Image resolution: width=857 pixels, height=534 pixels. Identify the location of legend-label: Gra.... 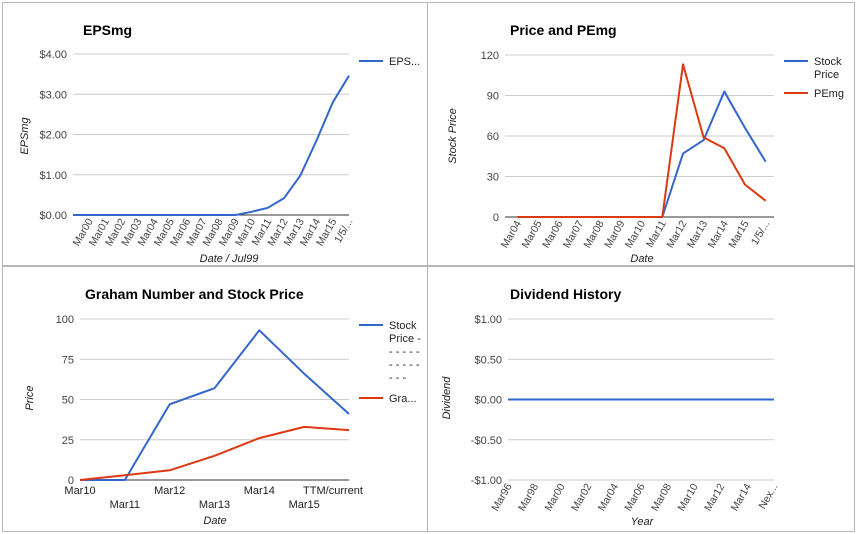
(403, 399).